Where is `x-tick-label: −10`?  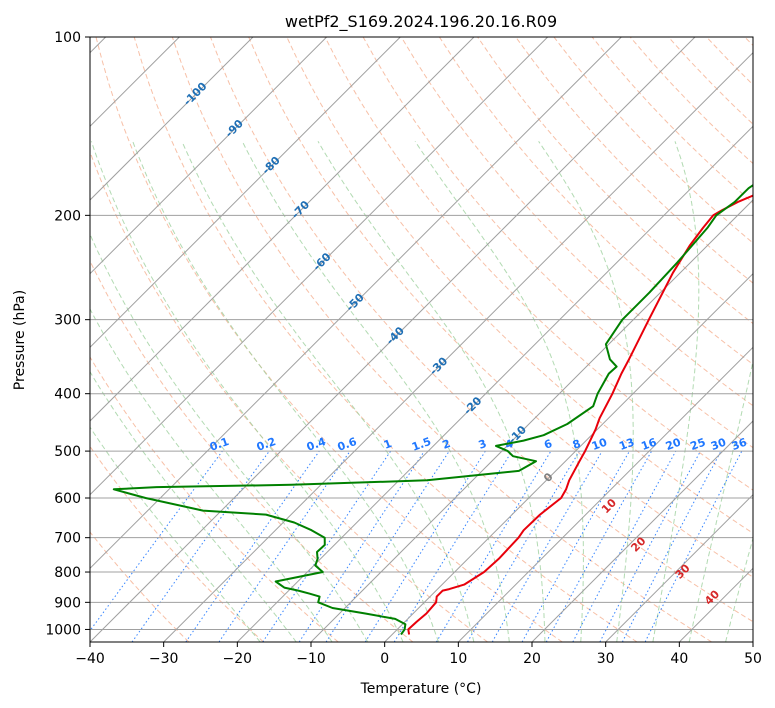 x-tick-label: −10 is located at coordinates (311, 659).